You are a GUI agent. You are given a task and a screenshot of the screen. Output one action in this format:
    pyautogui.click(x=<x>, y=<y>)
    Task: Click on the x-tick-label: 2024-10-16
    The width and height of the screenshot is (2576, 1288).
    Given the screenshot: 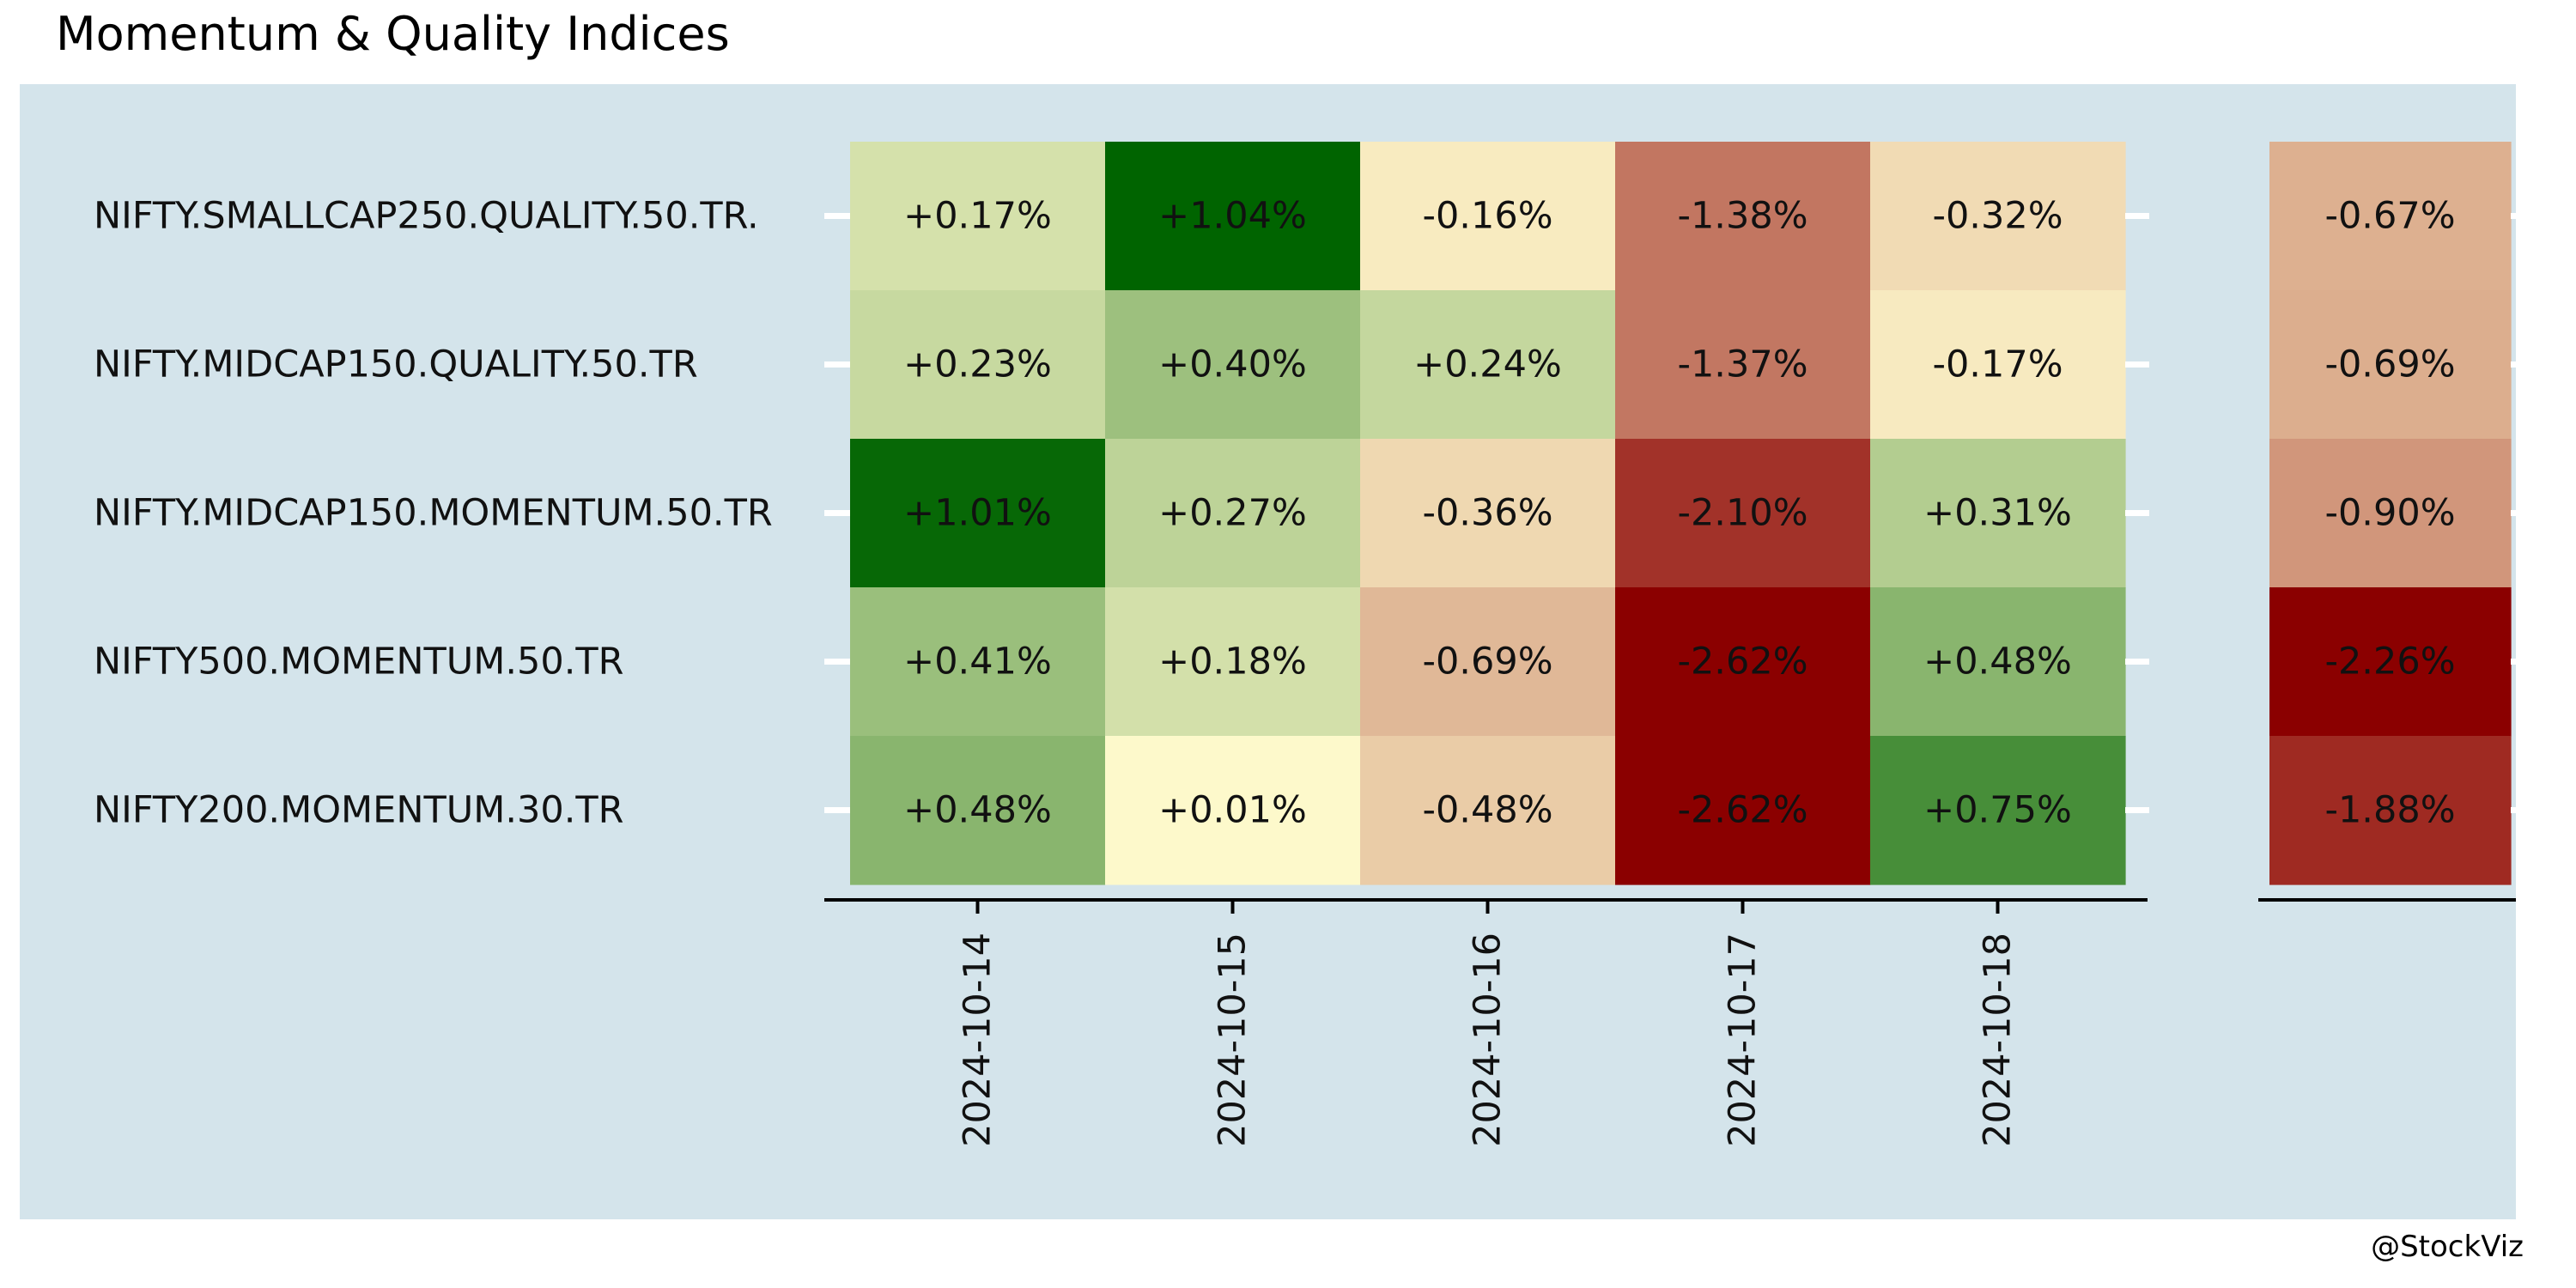 What is the action you would take?
    pyautogui.click(x=1488, y=1040)
    